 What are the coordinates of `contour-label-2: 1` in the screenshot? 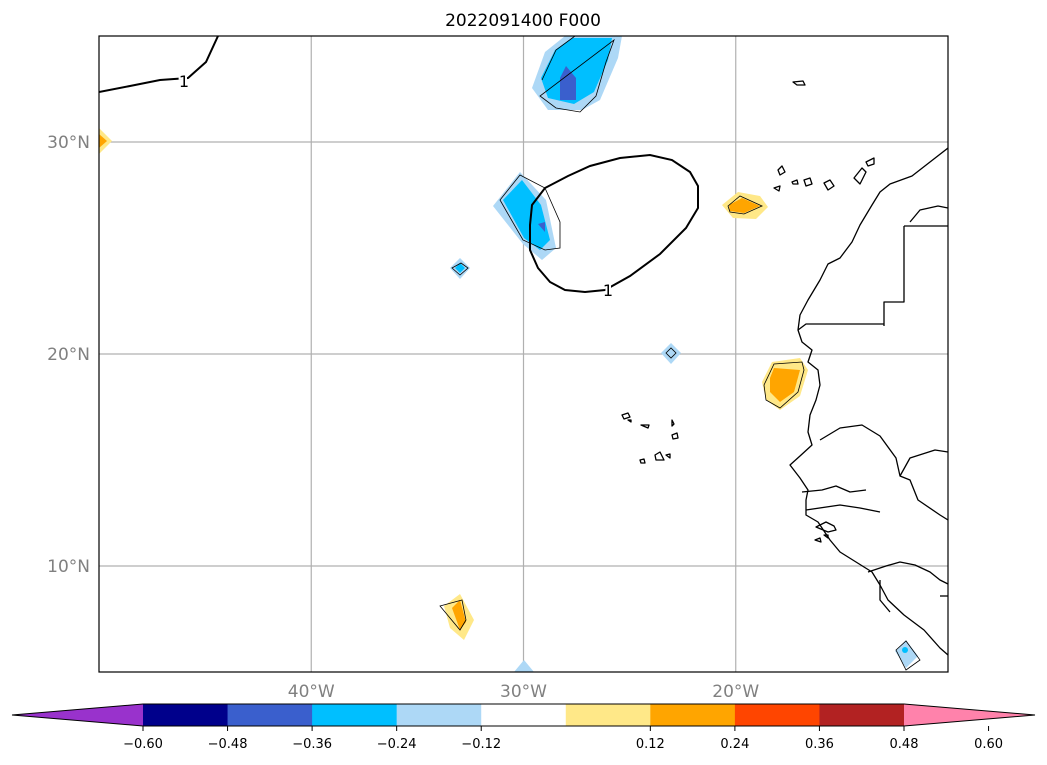 It's located at (608, 290).